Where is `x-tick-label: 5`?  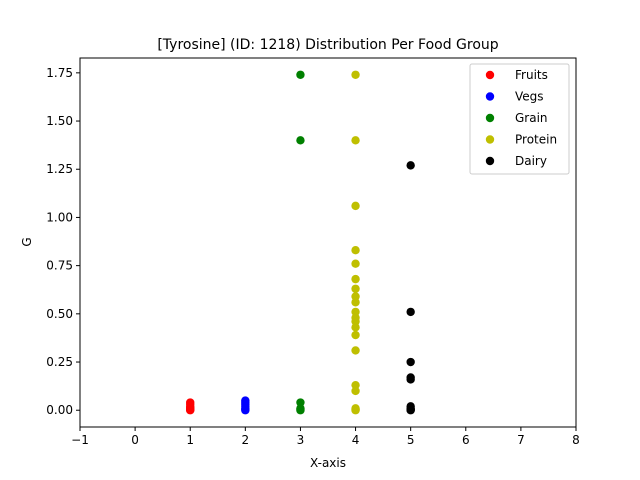
x-tick-label: 5 is located at coordinates (411, 440).